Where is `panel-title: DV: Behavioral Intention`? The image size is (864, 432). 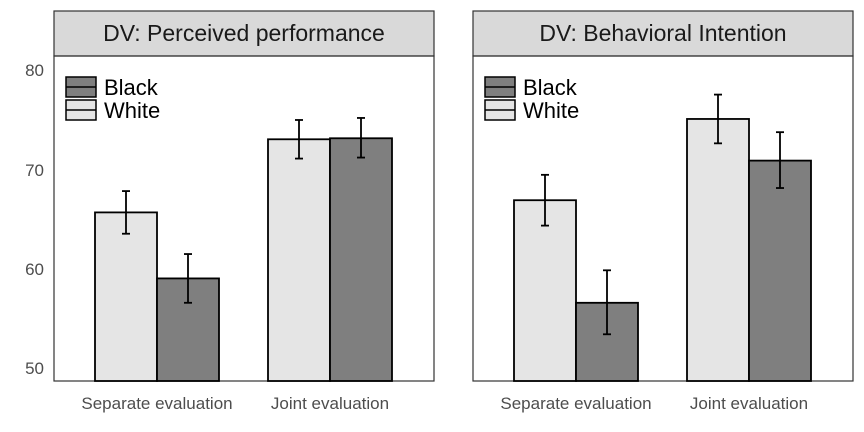
panel-title: DV: Behavioral Intention is located at coordinates (662, 33).